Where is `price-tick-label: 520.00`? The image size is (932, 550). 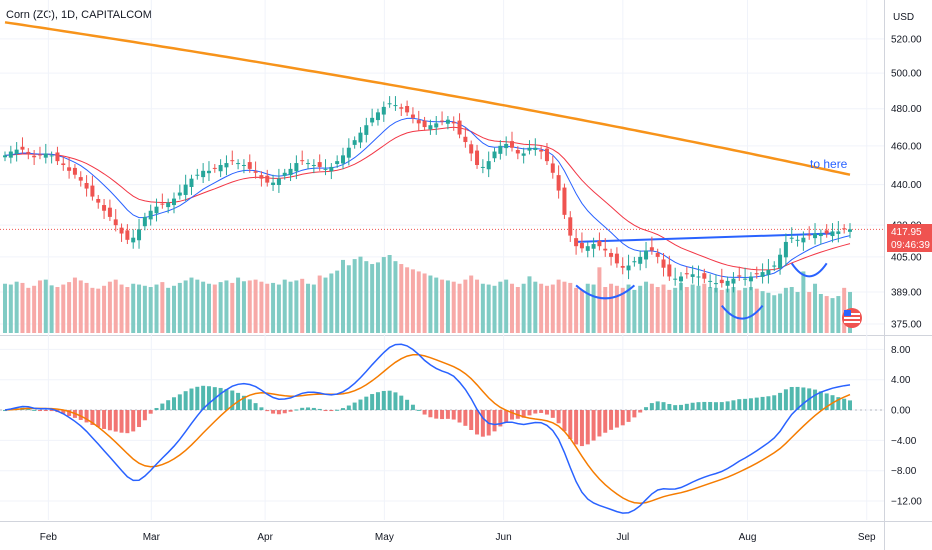 price-tick-label: 520.00 is located at coordinates (906, 39).